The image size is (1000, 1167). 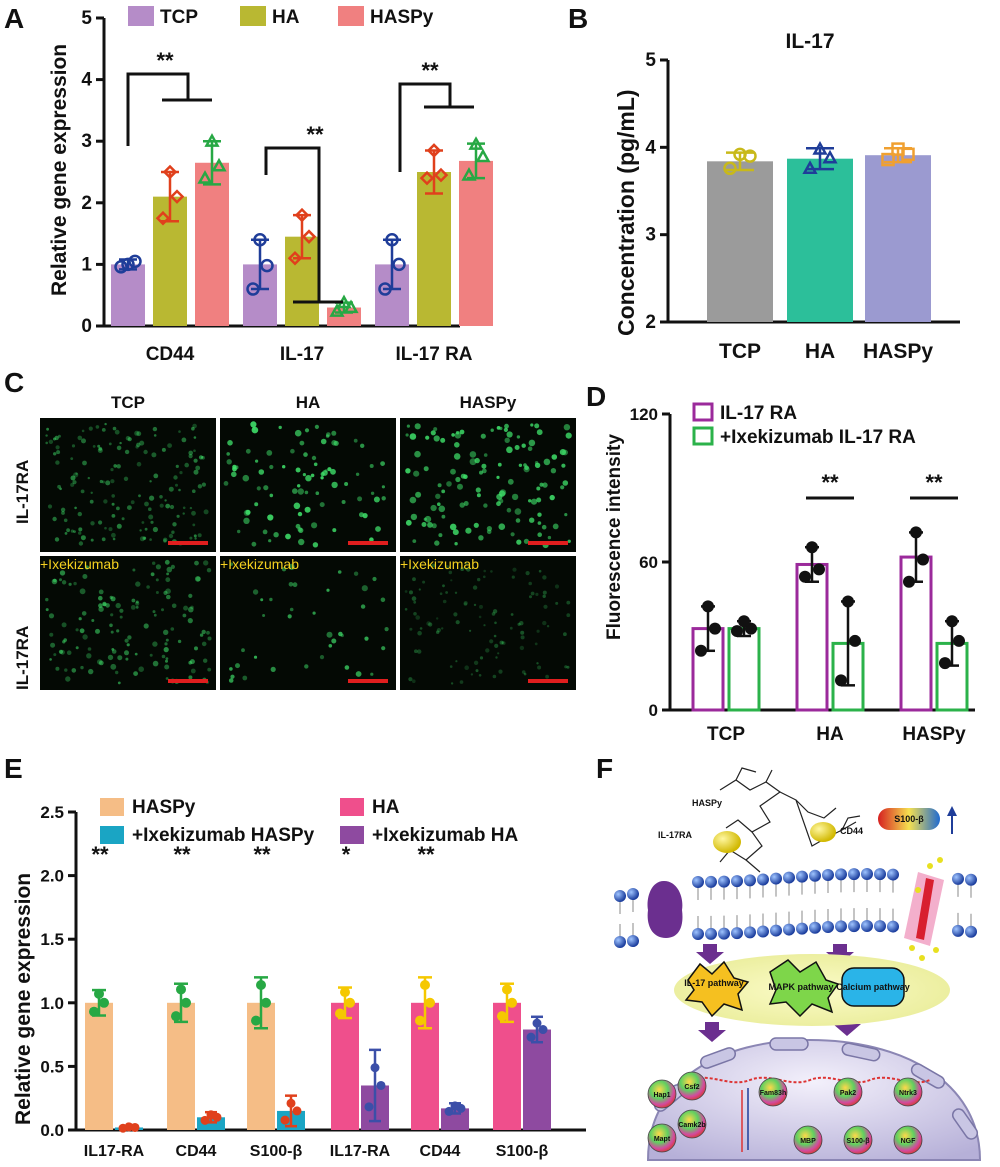 I want to click on haspy-molecule-icon, so click(x=790, y=820).